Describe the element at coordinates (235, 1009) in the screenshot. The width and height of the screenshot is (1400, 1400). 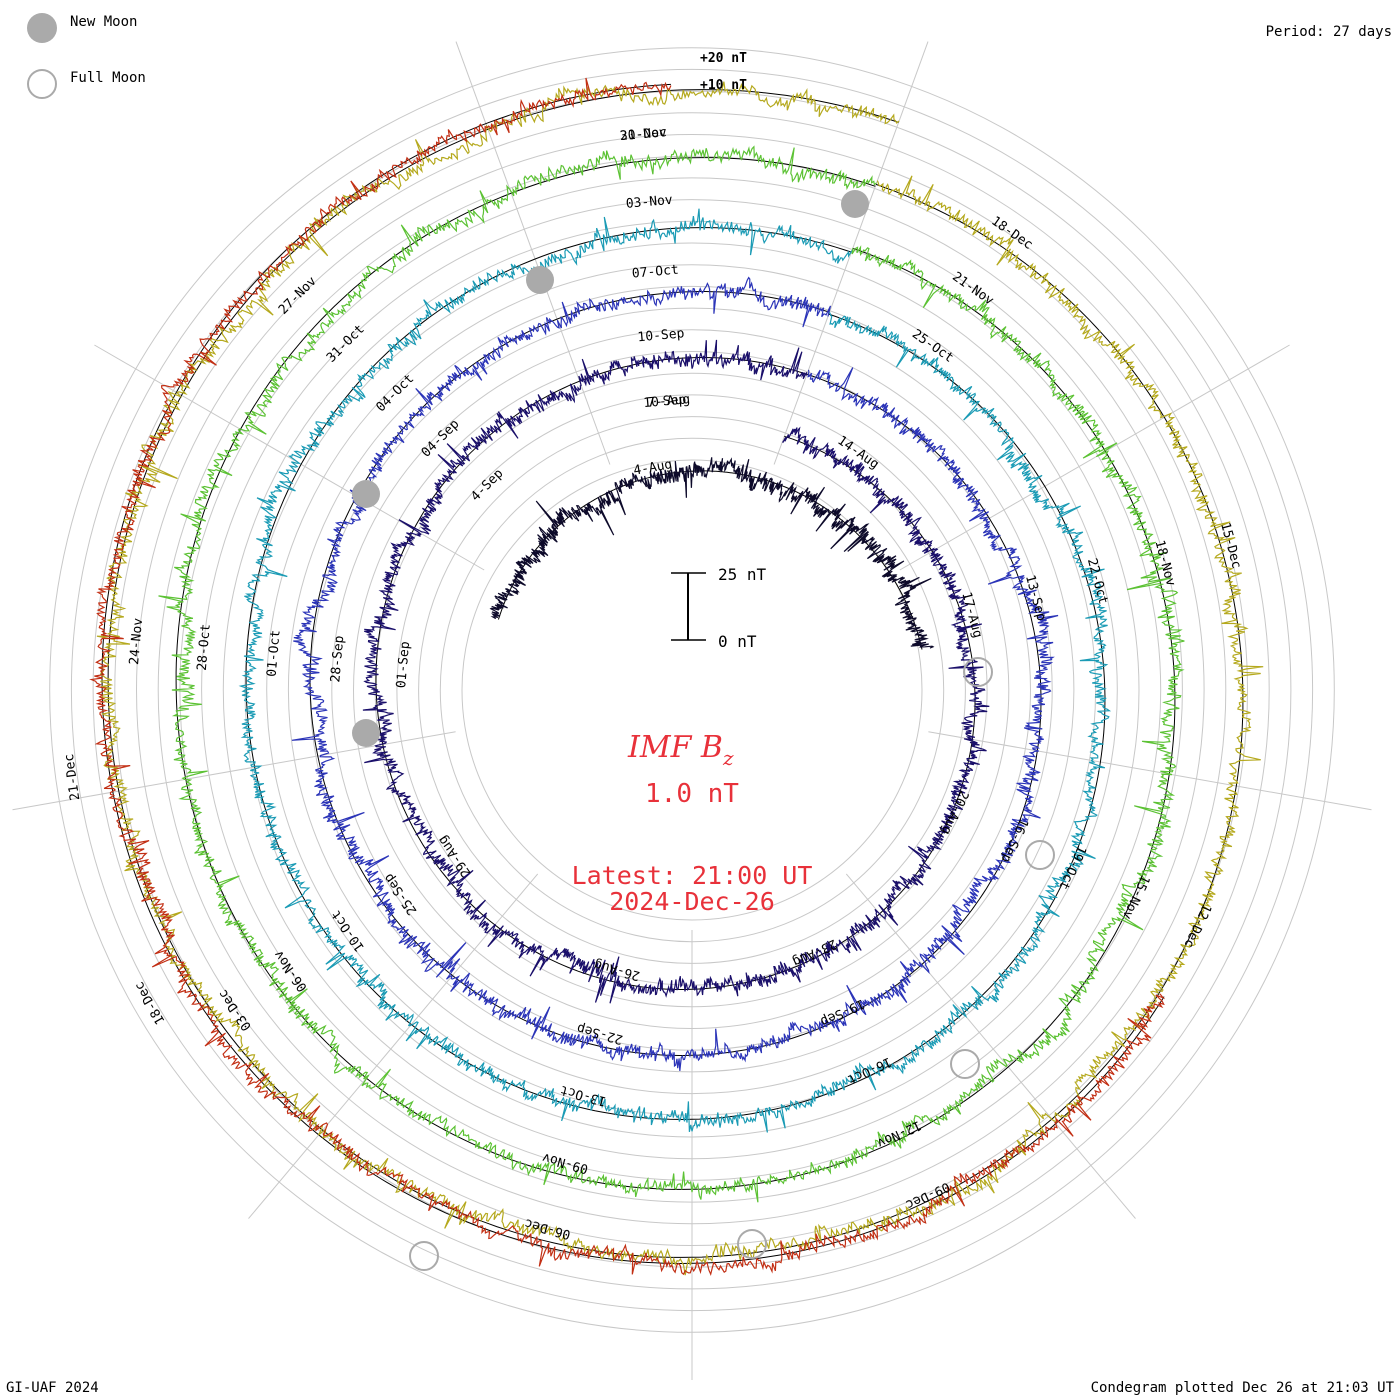
I see `ring-date-label: 03-Dec` at that location.